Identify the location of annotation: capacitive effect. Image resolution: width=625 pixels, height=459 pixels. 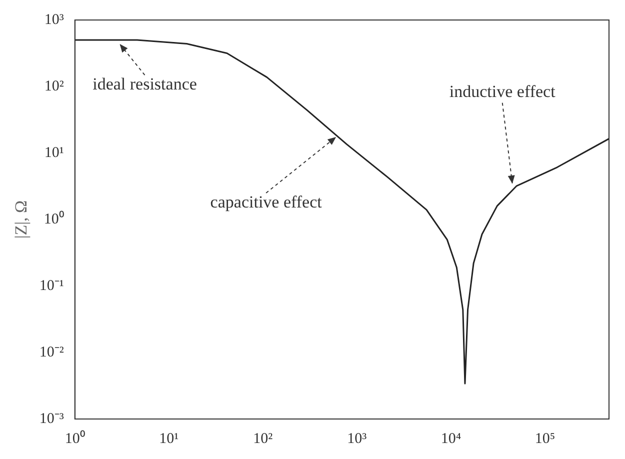
(266, 202).